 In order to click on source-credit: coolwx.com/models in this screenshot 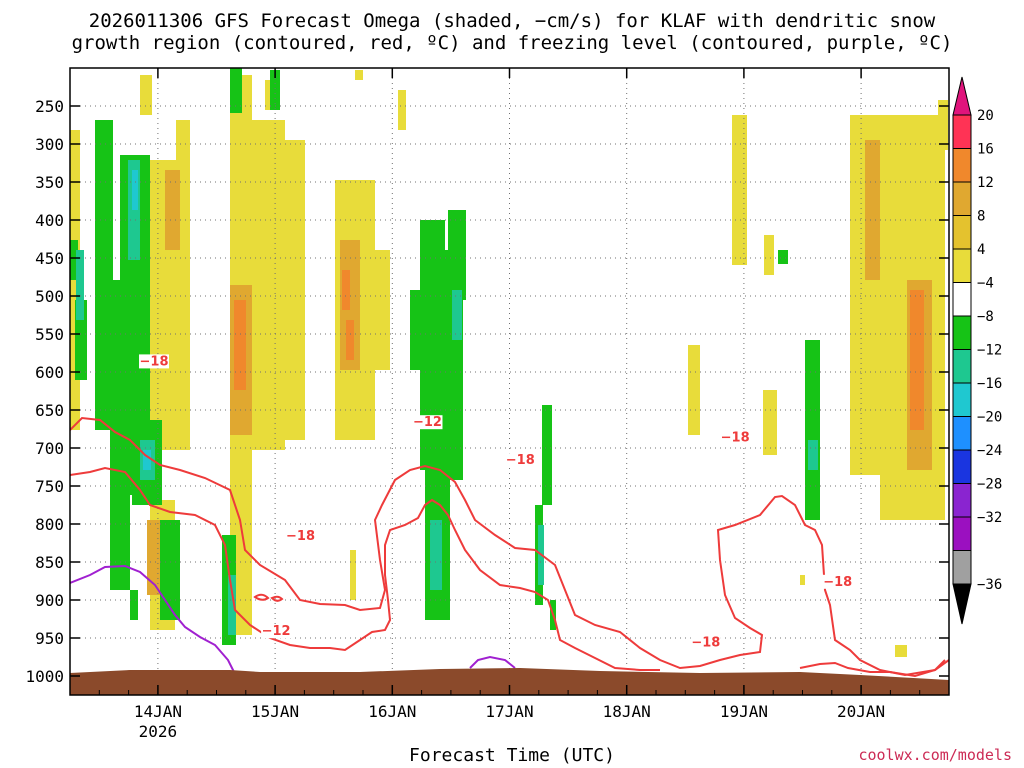, I will do `click(935, 755)`.